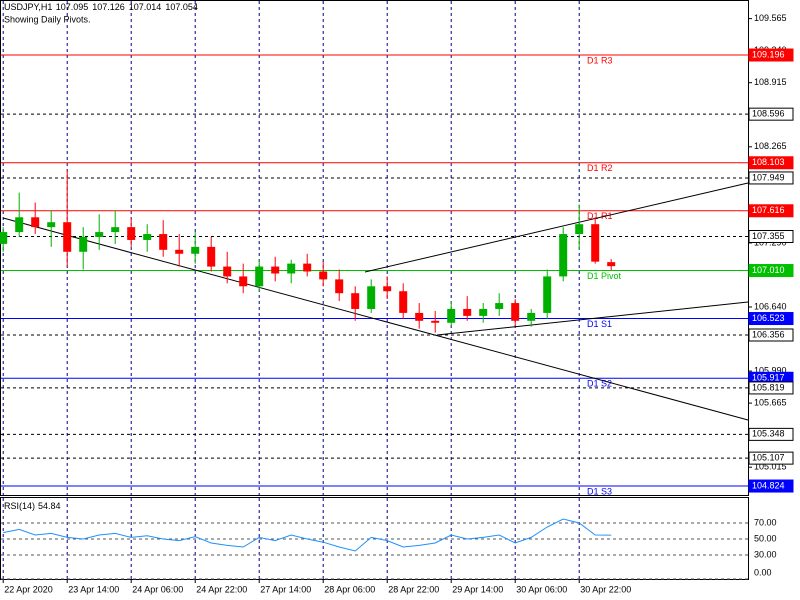 This screenshot has width=800, height=600. What do you see at coordinates (765, 554) in the screenshot?
I see `rsi-tick-label: 30.00` at bounding box center [765, 554].